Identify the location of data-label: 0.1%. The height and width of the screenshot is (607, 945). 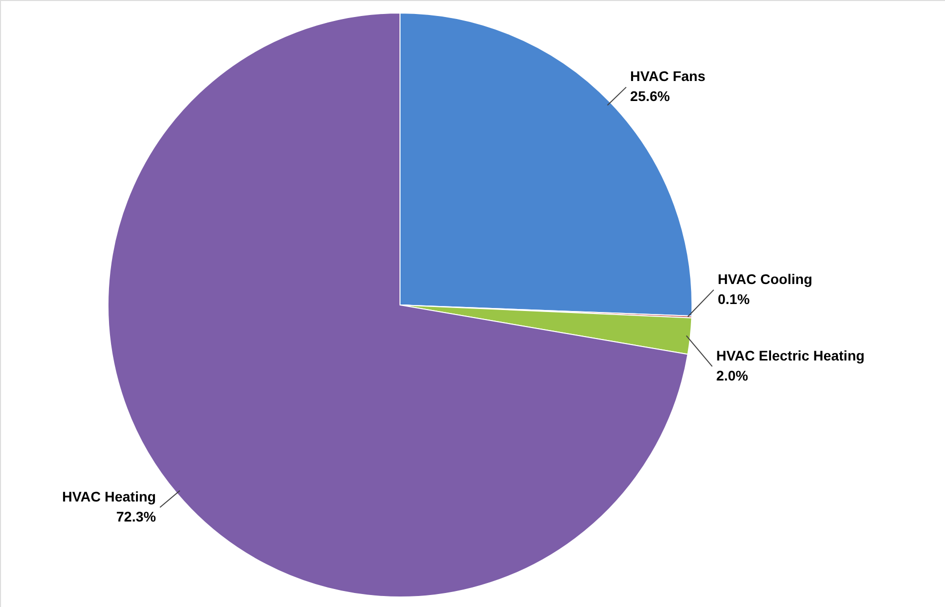
(734, 298).